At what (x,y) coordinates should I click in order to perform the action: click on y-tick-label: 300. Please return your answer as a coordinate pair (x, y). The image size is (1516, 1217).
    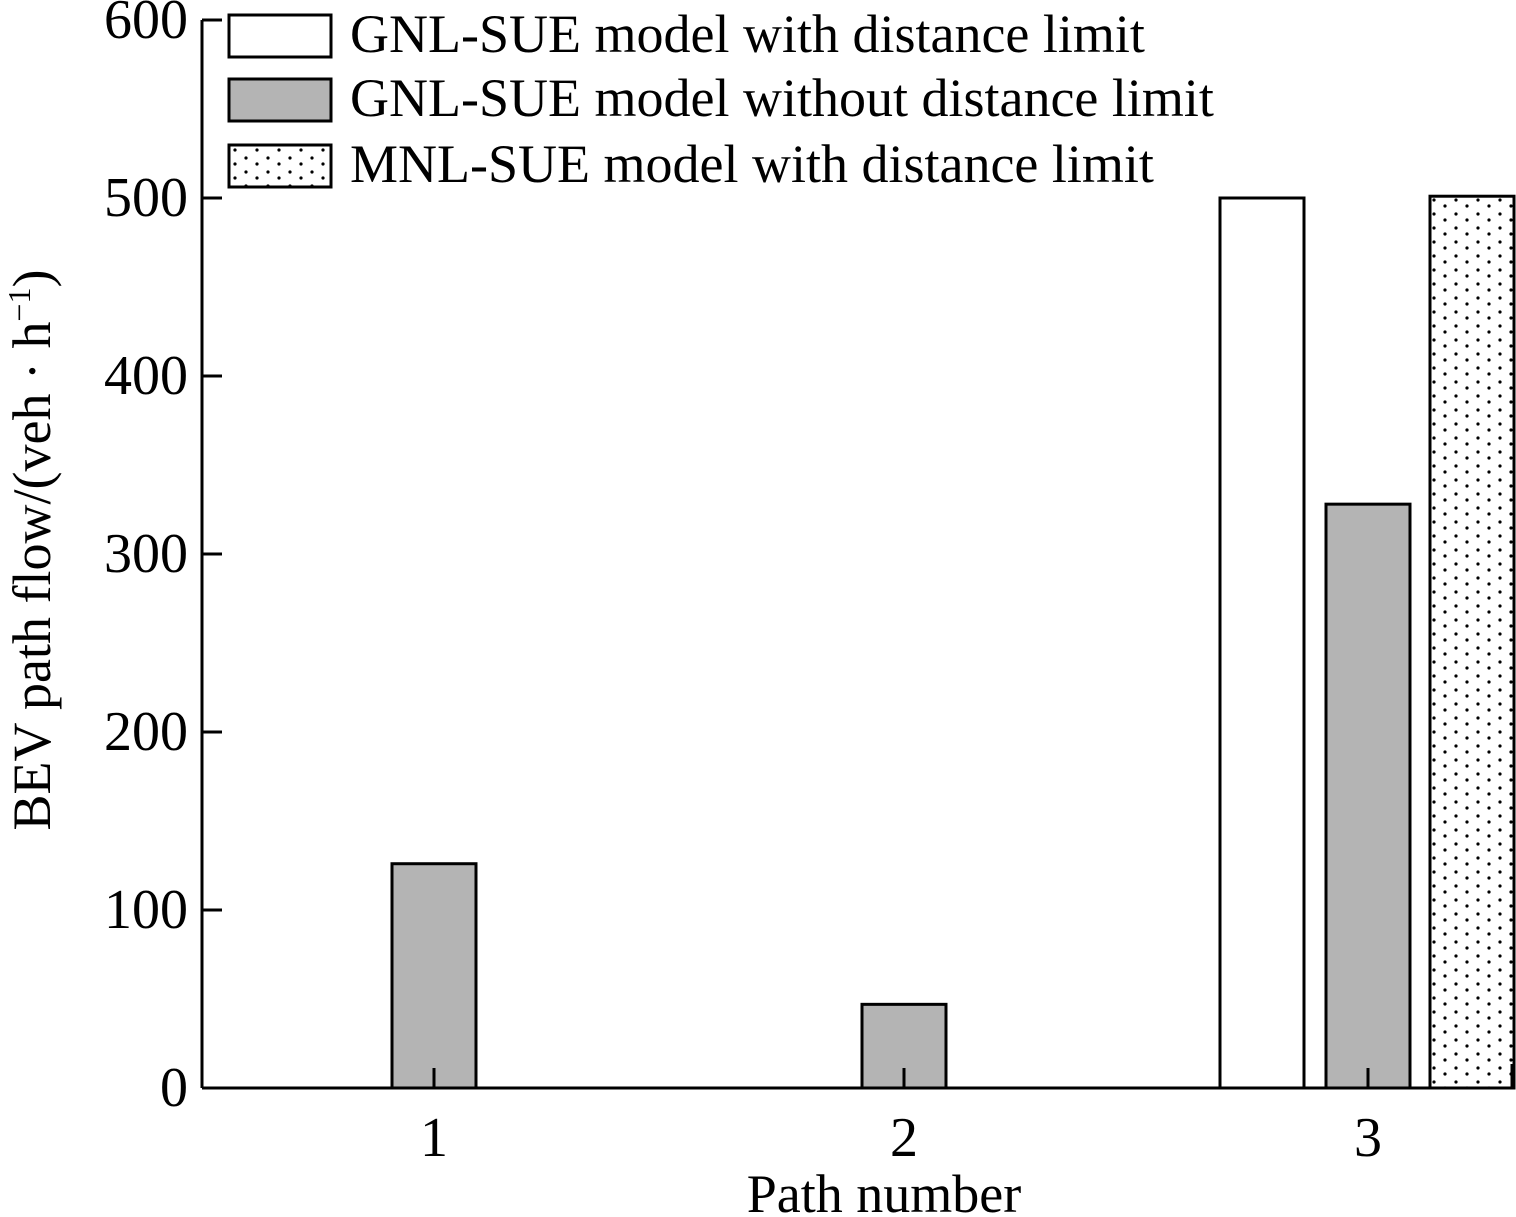
    Looking at the image, I should click on (146, 554).